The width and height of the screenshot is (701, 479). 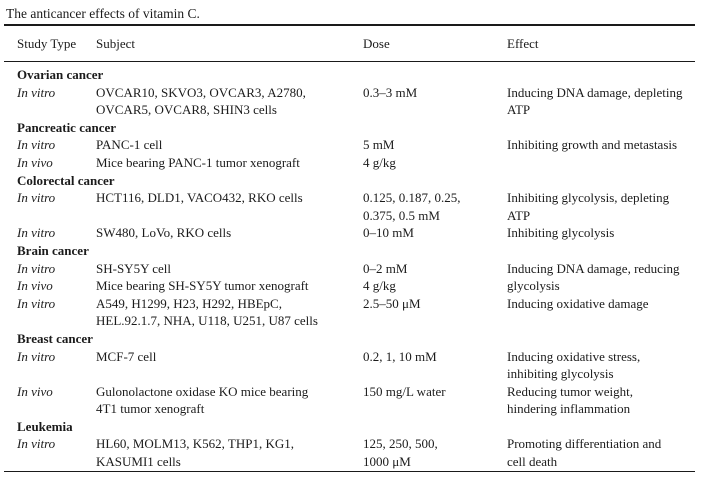 What do you see at coordinates (435, 269) in the screenshot?
I see `cell-dose: 0–2 mM` at bounding box center [435, 269].